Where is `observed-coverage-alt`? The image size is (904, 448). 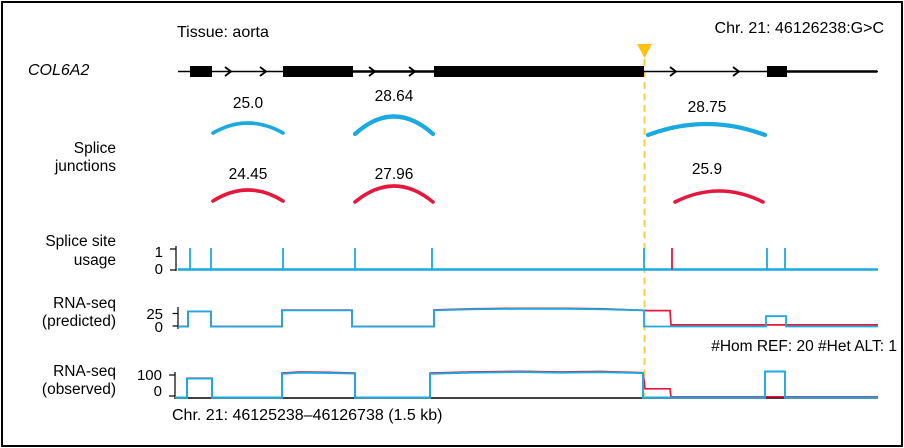 observed-coverage-alt is located at coordinates (526, 384).